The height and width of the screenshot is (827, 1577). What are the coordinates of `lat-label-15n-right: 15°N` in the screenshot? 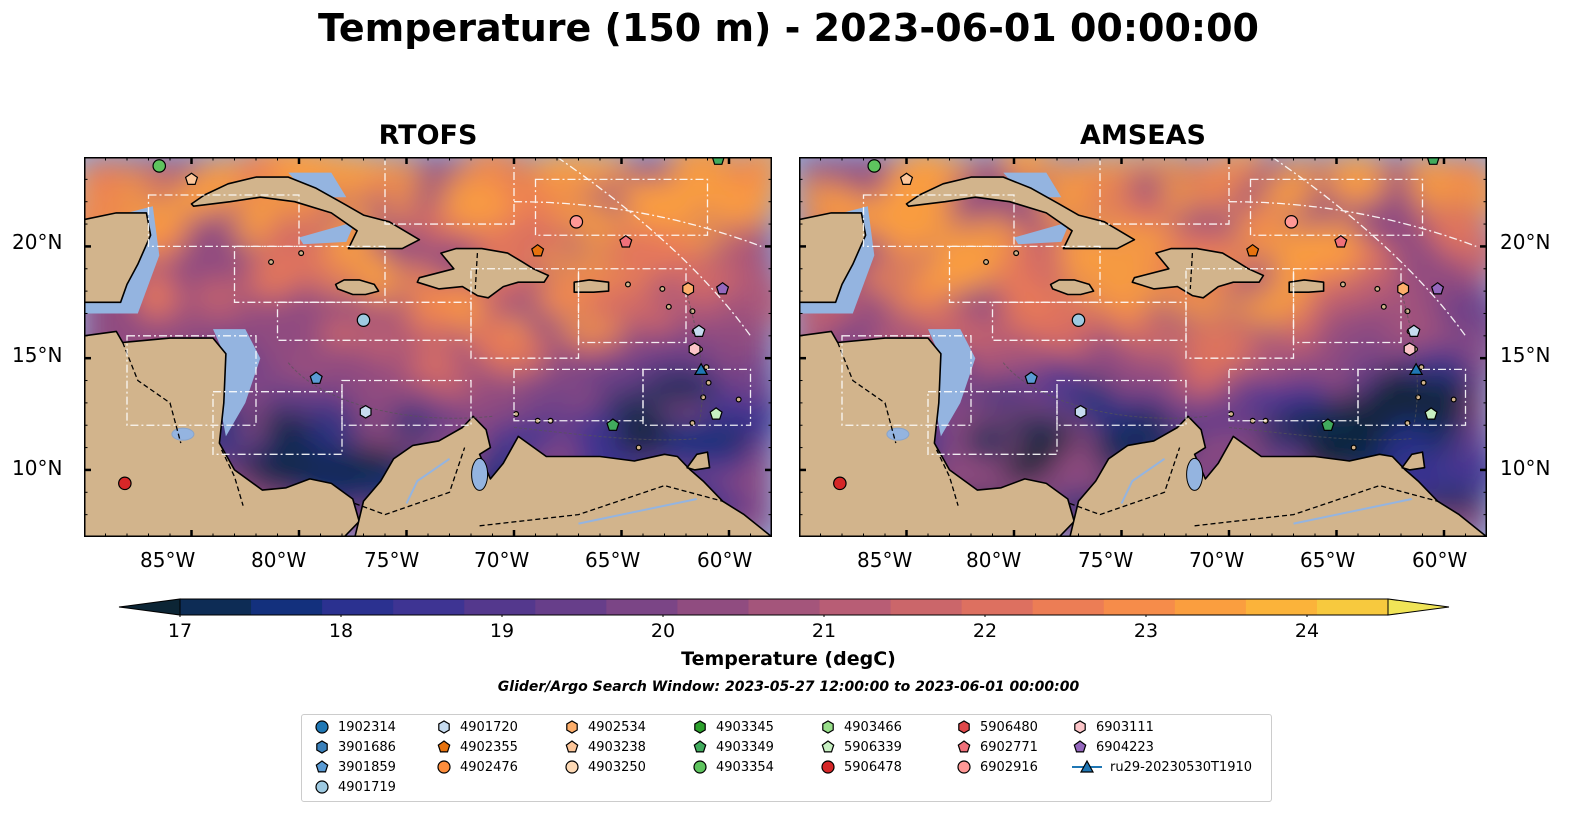 It's located at (1525, 355).